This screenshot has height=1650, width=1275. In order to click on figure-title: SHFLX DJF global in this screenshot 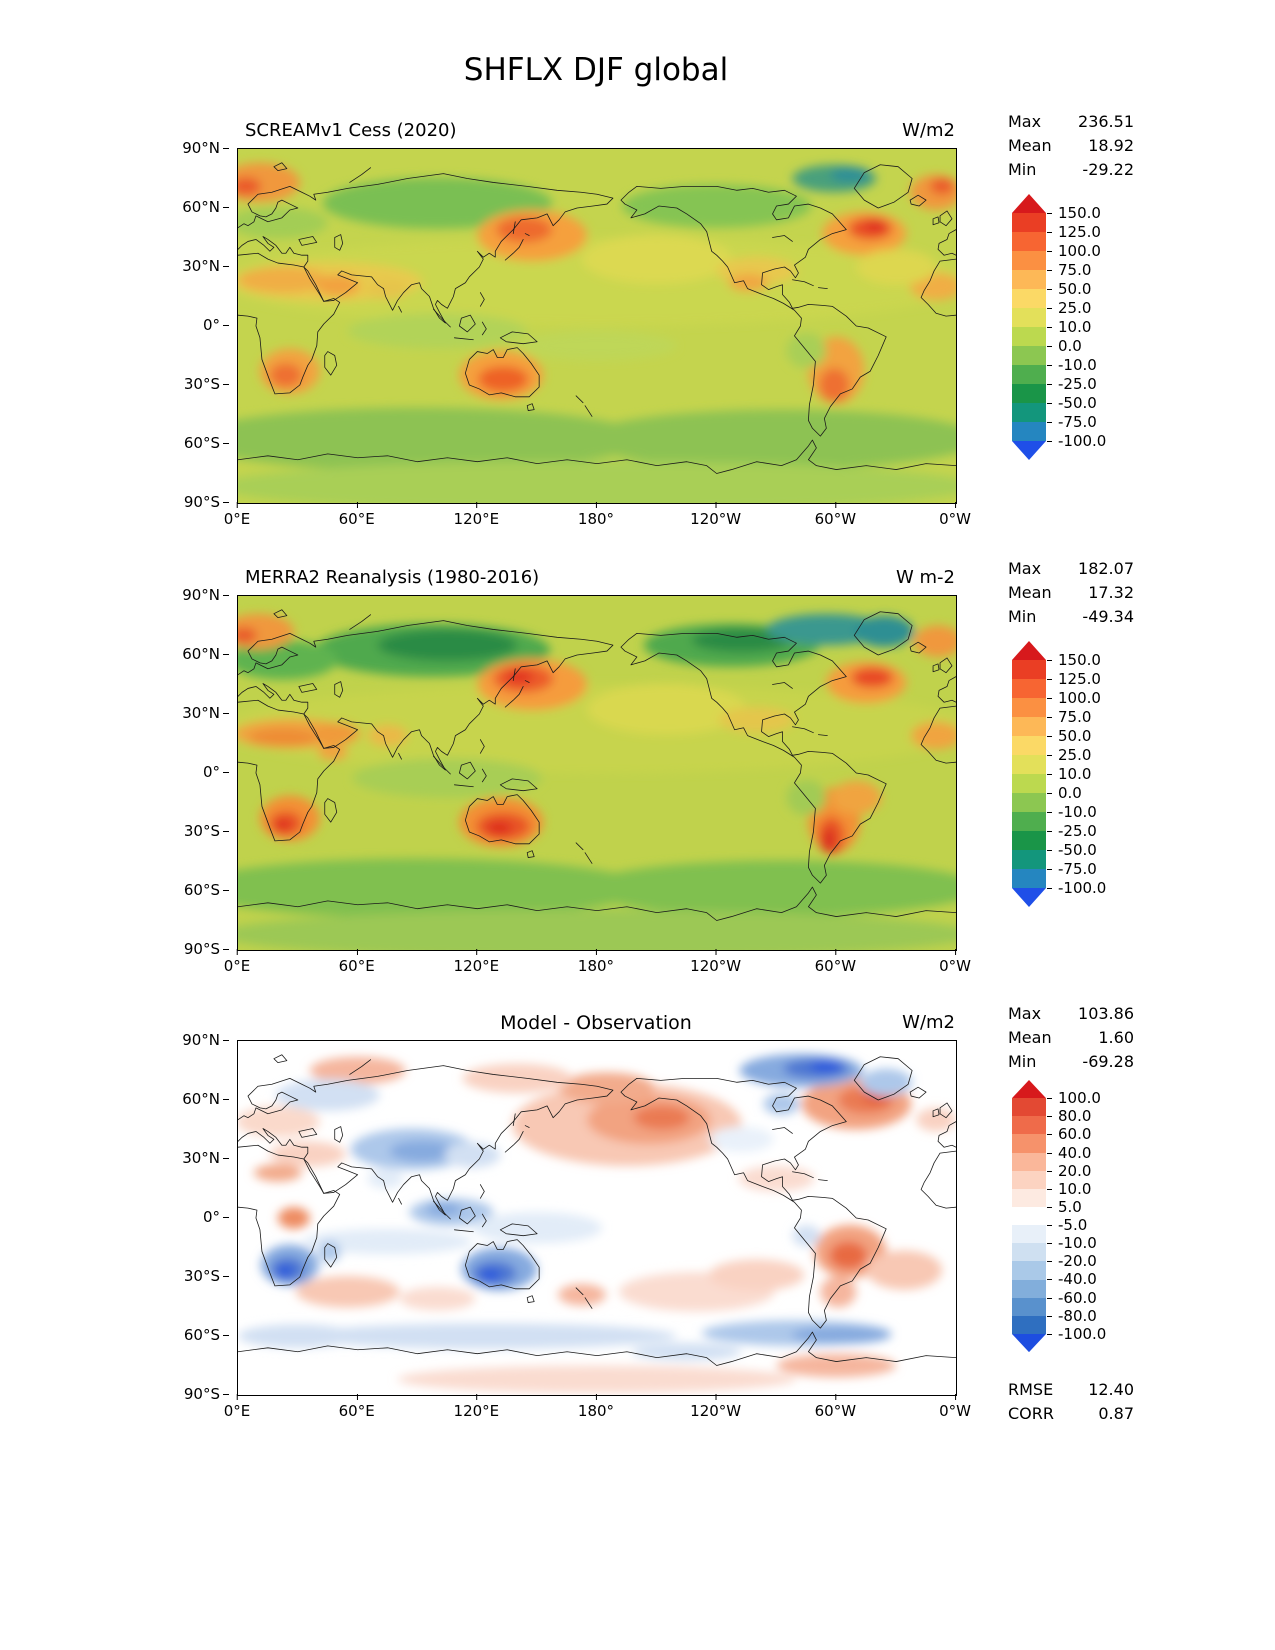, I will do `click(596, 70)`.